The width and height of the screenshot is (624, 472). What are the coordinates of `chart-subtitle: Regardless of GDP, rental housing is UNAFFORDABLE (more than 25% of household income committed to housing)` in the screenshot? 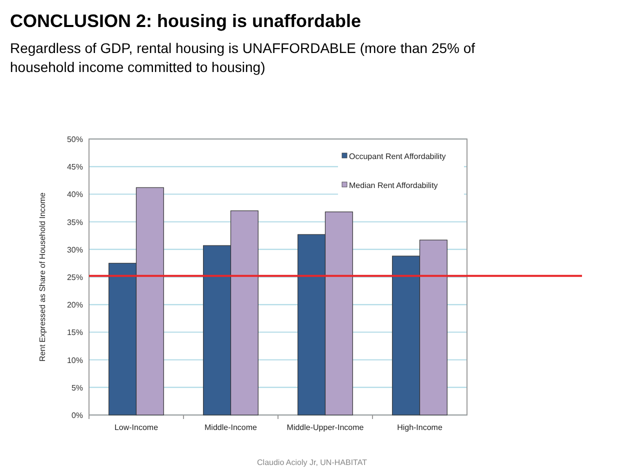 It's located at (243, 57).